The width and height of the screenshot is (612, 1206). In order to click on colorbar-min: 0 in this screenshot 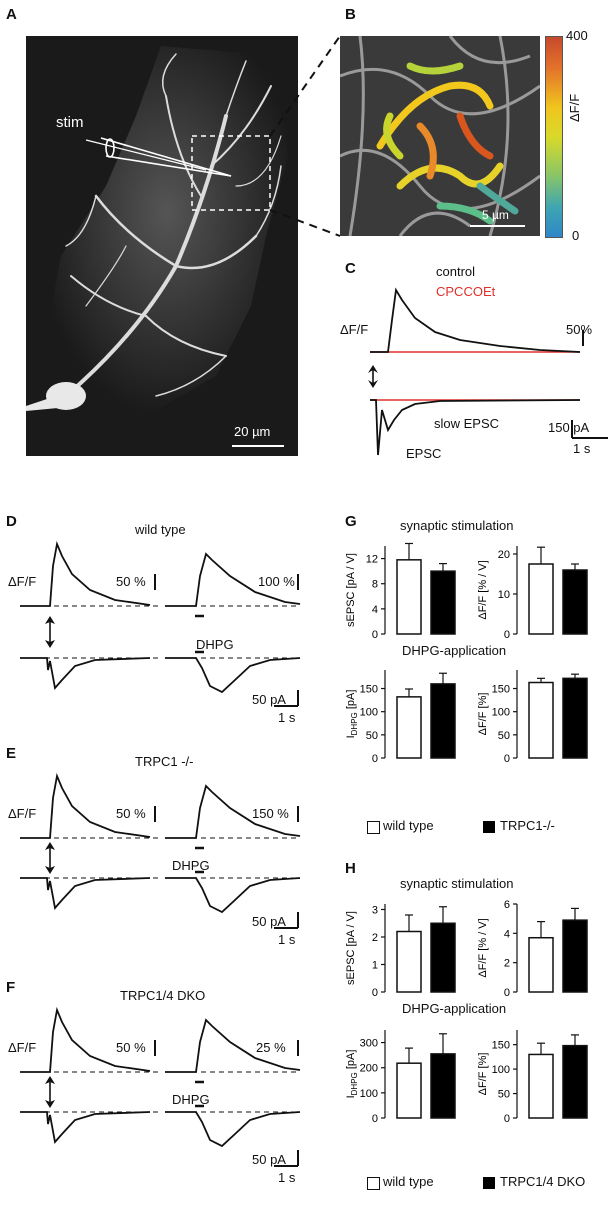, I will do `click(576, 235)`.